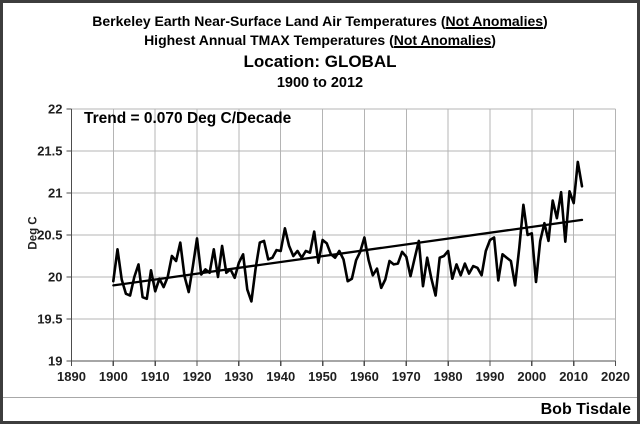 The height and width of the screenshot is (424, 640). I want to click on x-tick-label: 1920, so click(197, 376).